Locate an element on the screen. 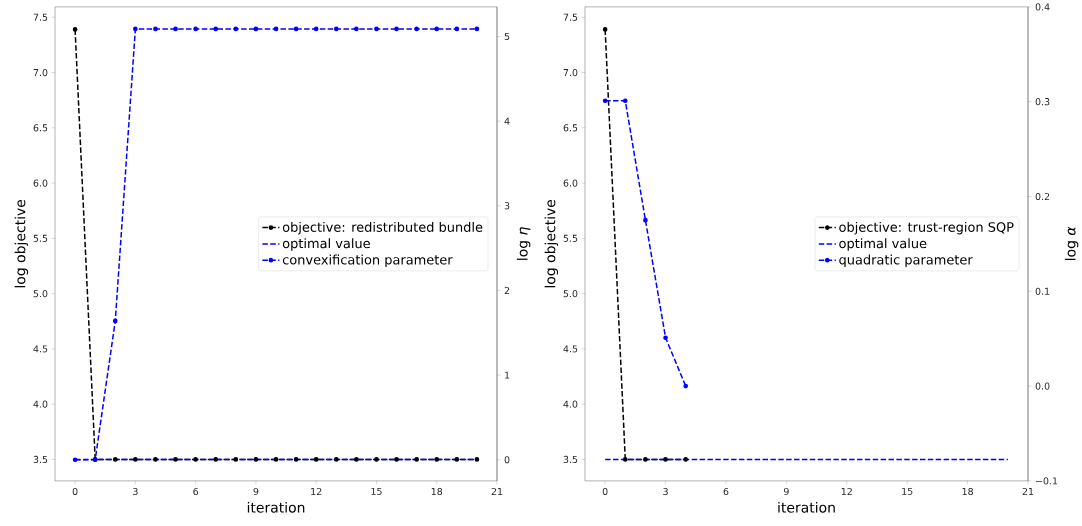 This screenshot has width=1082, height=526. y2-tick-label: 0.1 is located at coordinates (1042, 291).